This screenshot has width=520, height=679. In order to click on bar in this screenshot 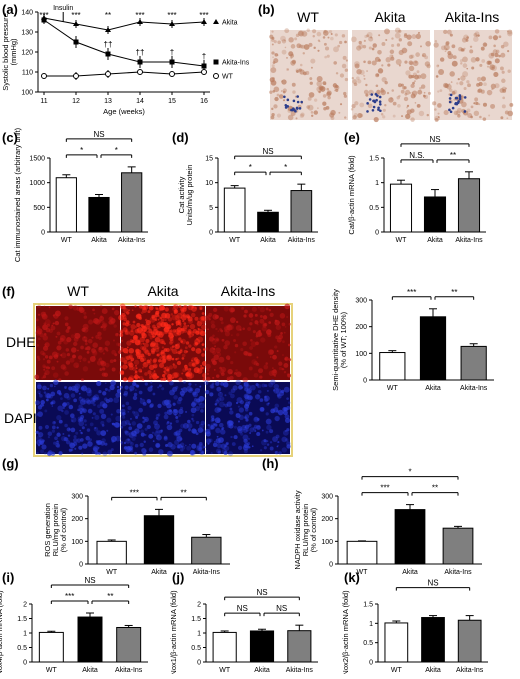, I will do `click(301, 211)`.